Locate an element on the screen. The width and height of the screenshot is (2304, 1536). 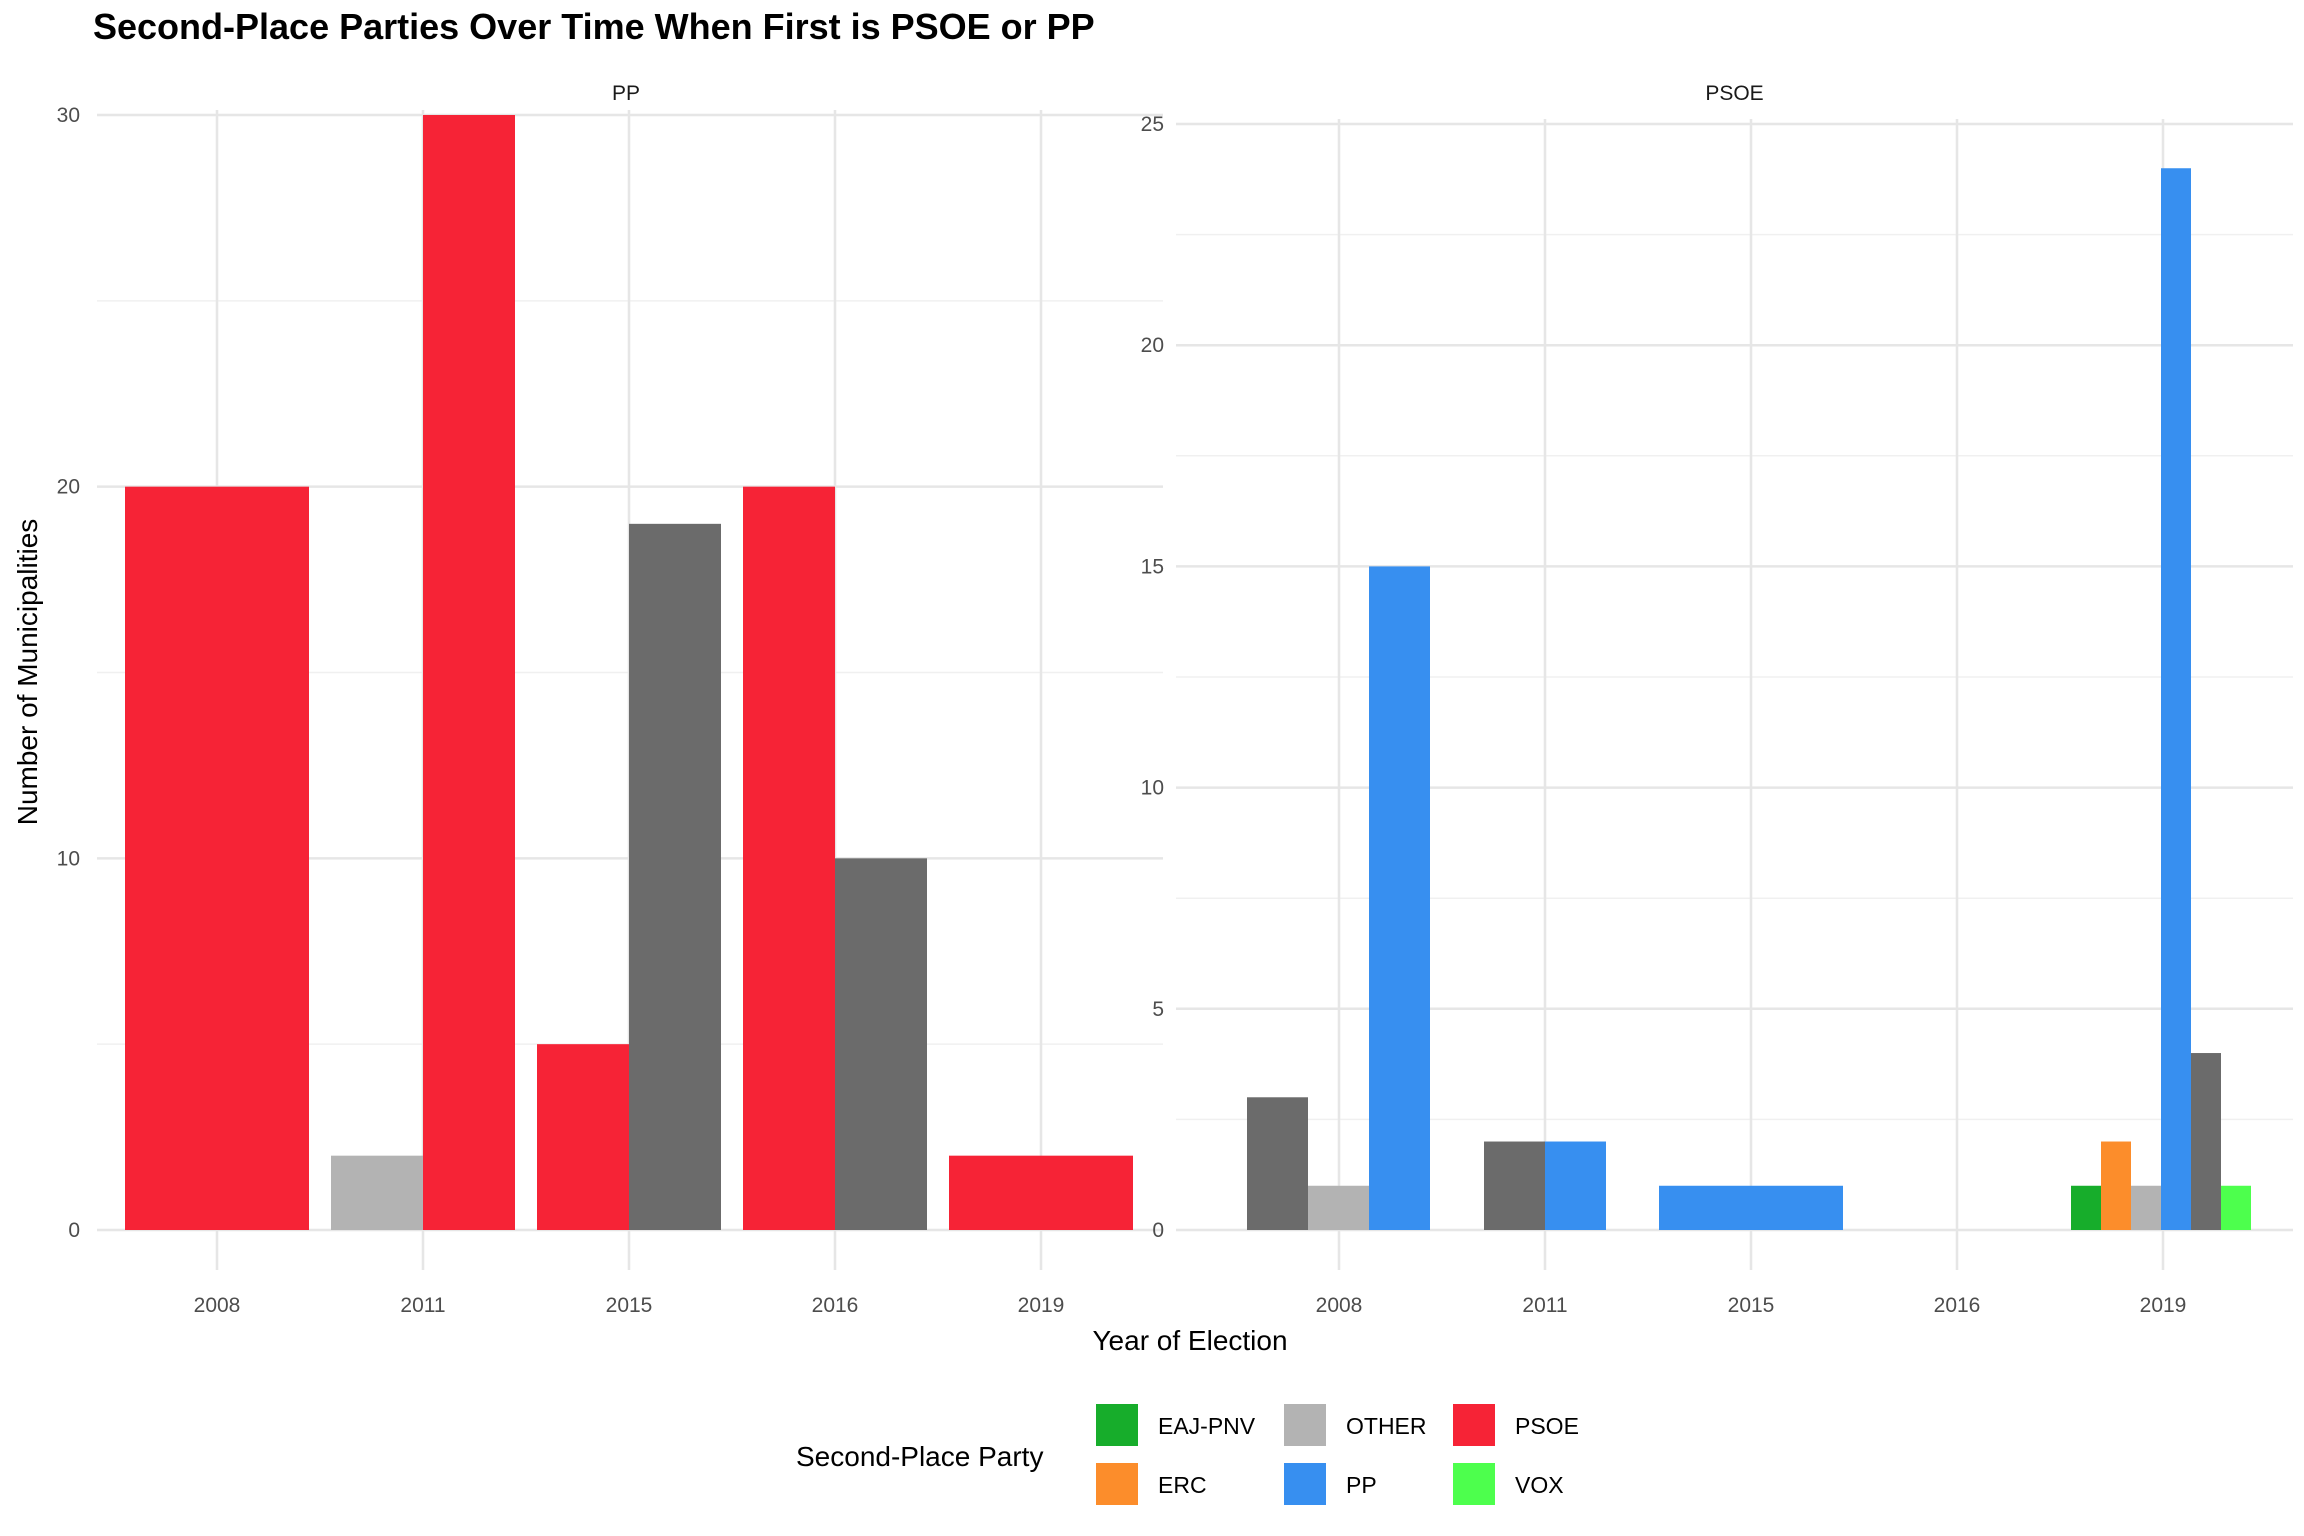
legend-label-vox: VOX is located at coordinates (1539, 1485).